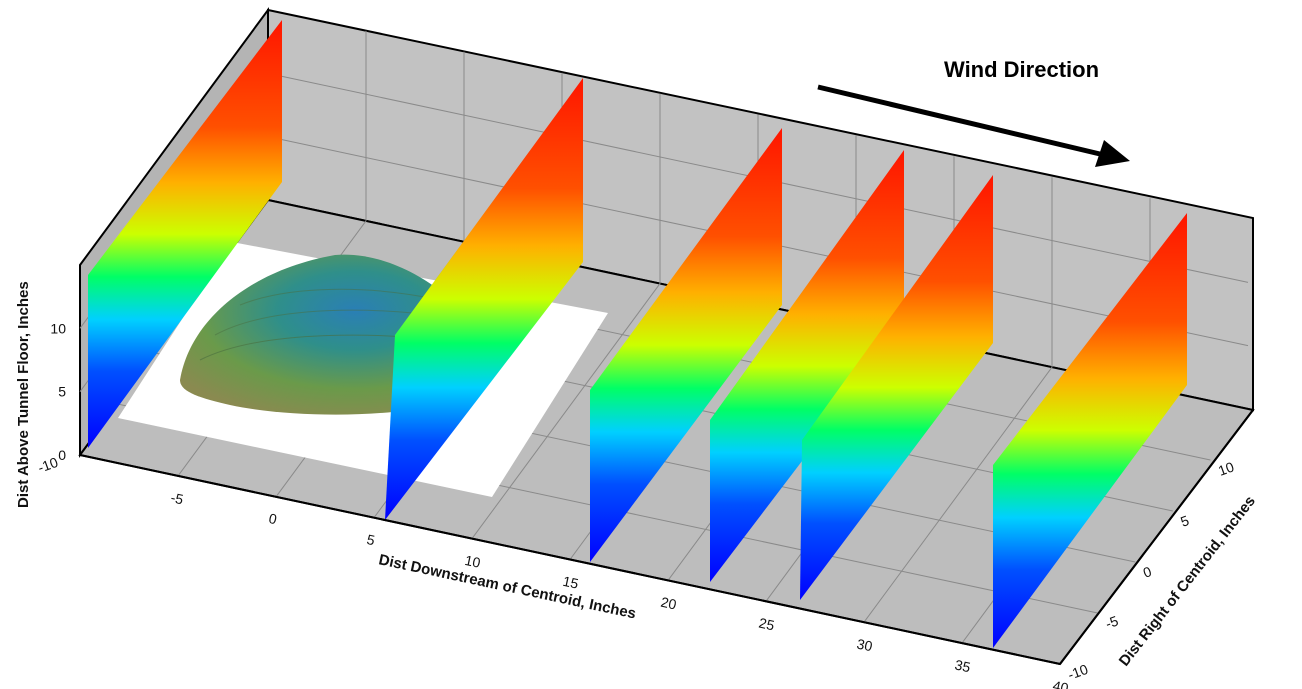 The height and width of the screenshot is (689, 1302). What do you see at coordinates (668, 603) in the screenshot?
I see `x-tick-label: 20` at bounding box center [668, 603].